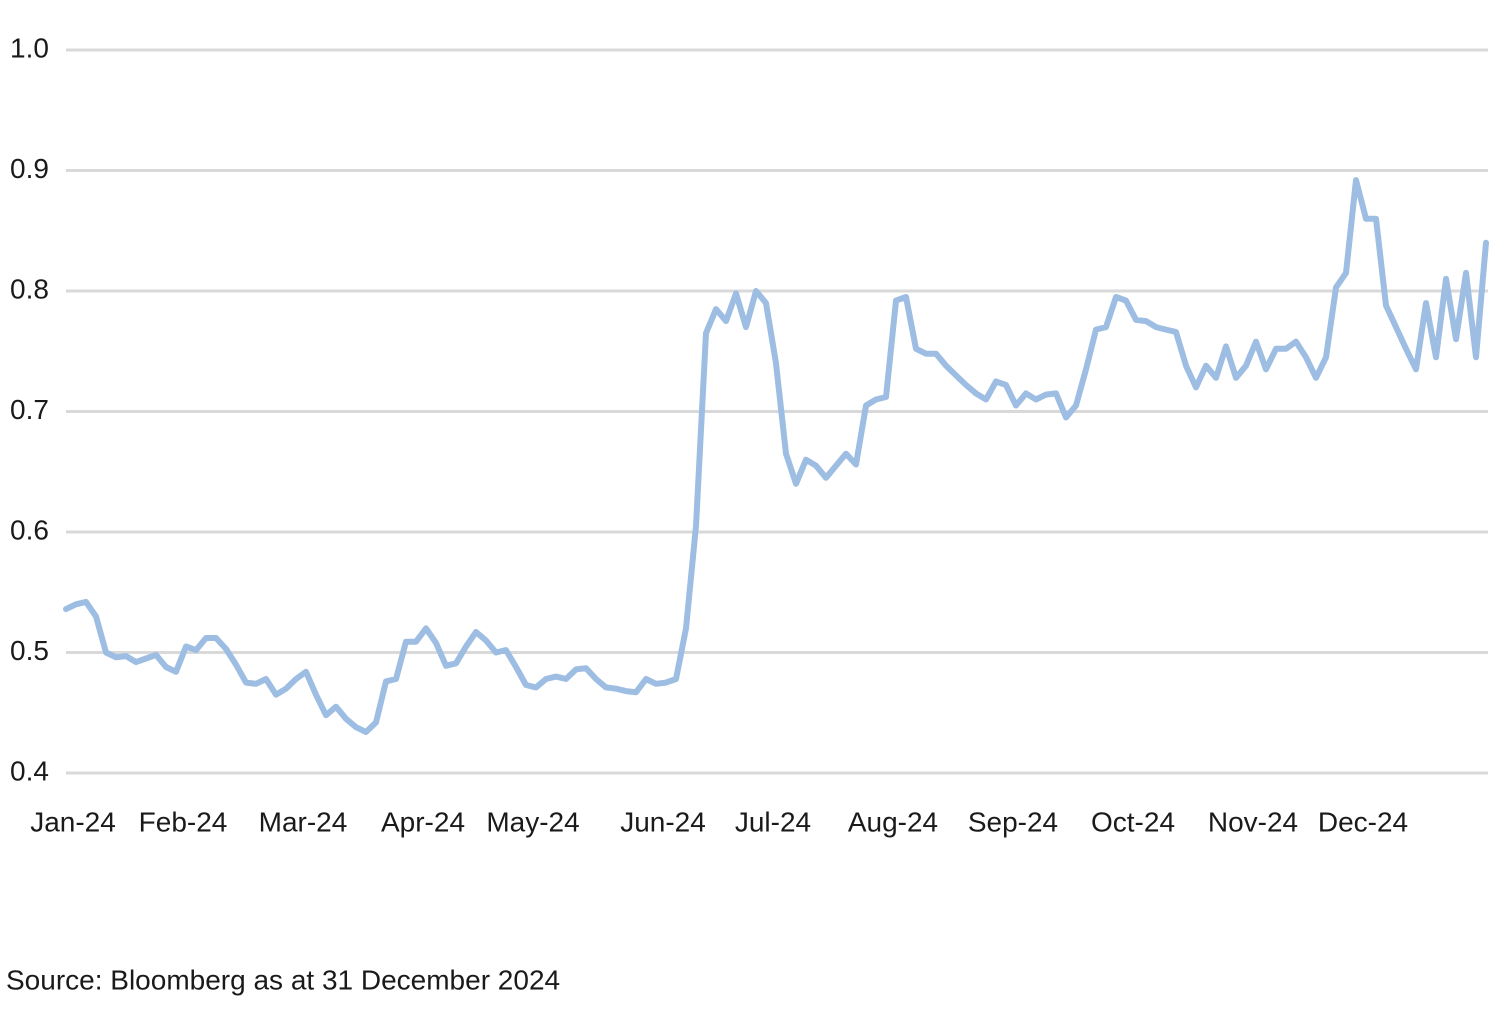 This screenshot has height=1013, width=1504. What do you see at coordinates (283, 979) in the screenshot?
I see `source-note: Source: Bloomberg as at 31 December 2024` at bounding box center [283, 979].